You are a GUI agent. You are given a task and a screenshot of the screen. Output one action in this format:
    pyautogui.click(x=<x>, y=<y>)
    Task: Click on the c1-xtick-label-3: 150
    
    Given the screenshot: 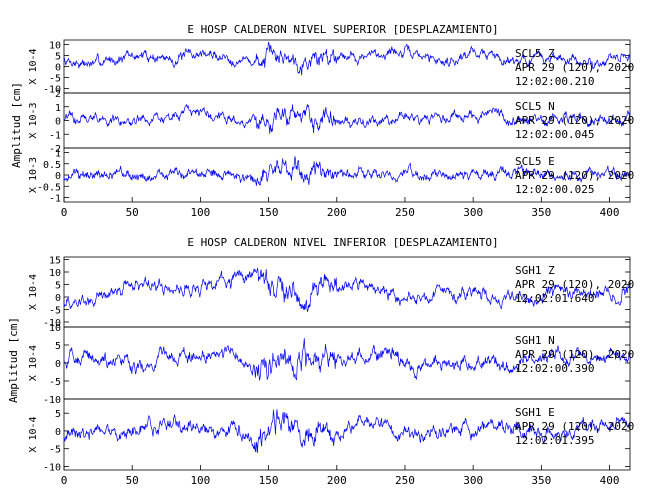 What is the action you would take?
    pyautogui.click(x=269, y=480)
    